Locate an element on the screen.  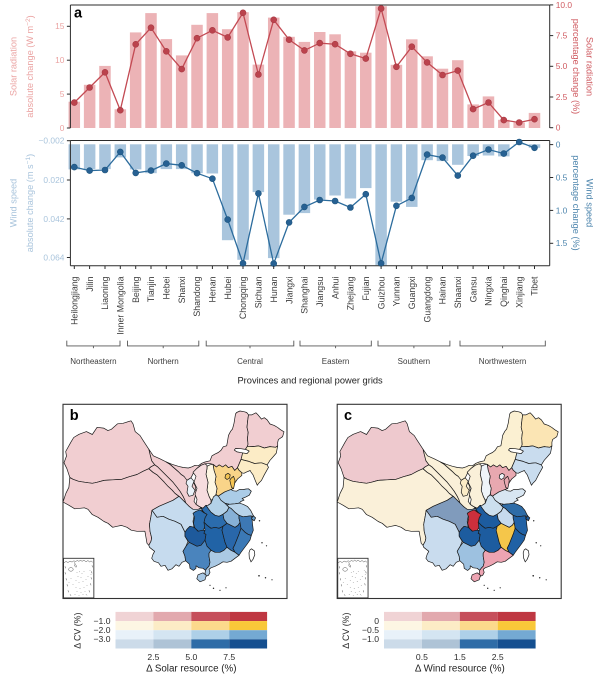
svg-text: Sichuan is located at coordinates (259, 292).